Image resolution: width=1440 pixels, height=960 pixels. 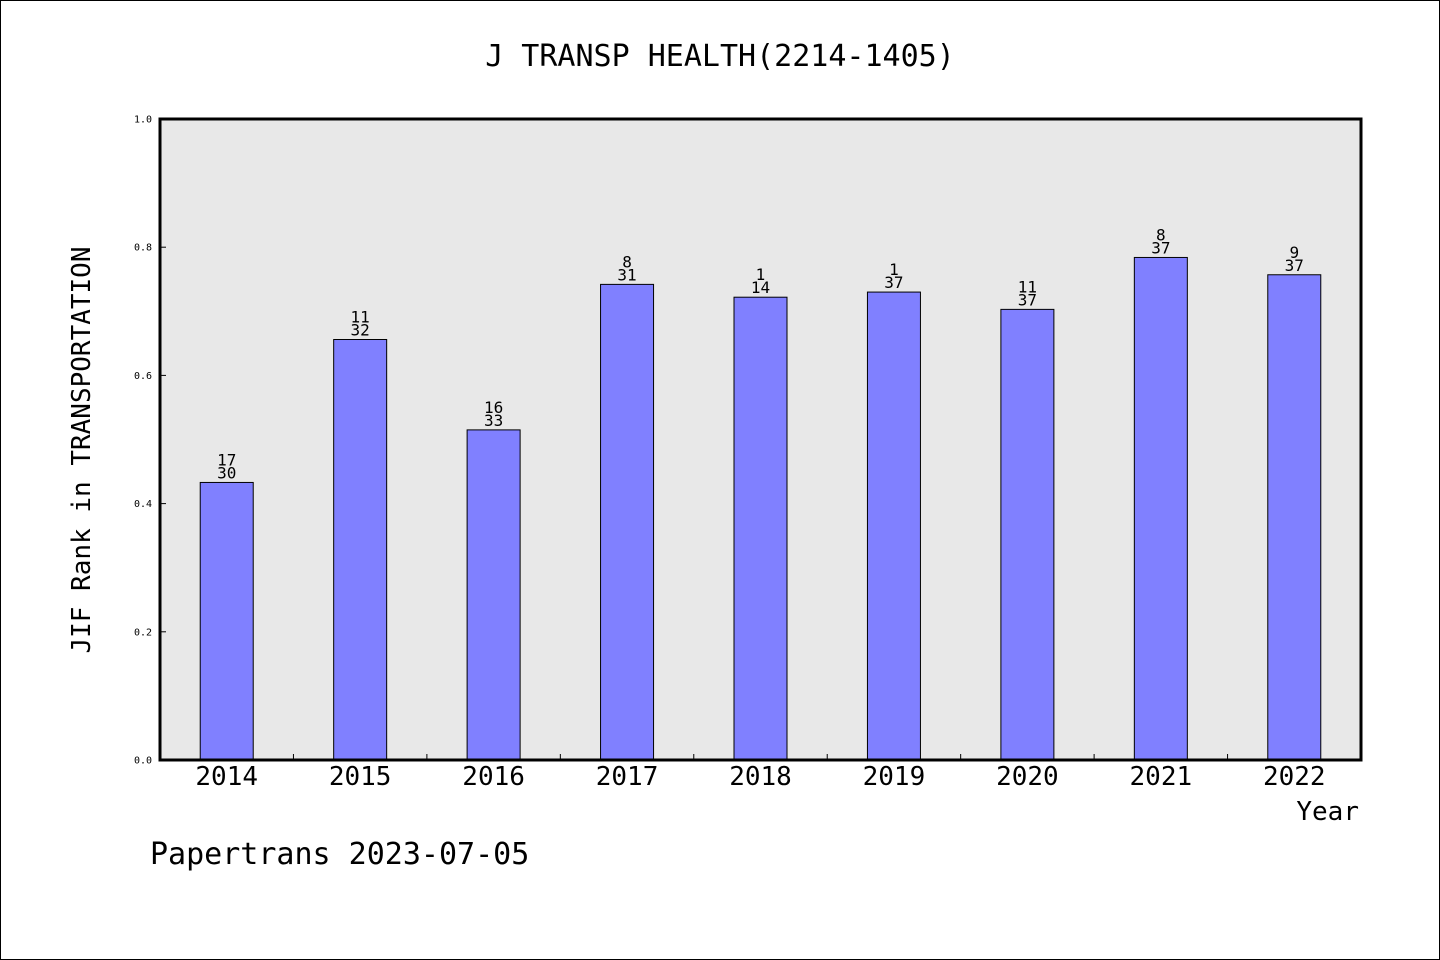 What do you see at coordinates (893, 526) in the screenshot?
I see `bar-2019` at bounding box center [893, 526].